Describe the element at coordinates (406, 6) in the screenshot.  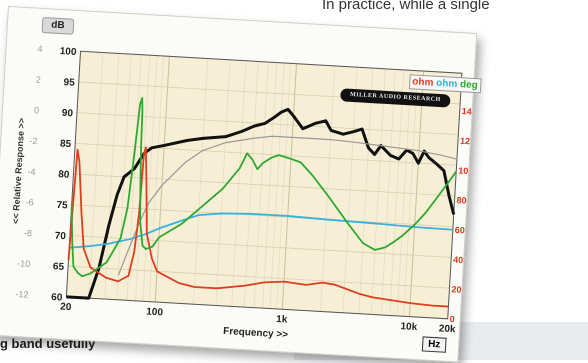
I see `background-article-text: In practice, while a single` at that location.